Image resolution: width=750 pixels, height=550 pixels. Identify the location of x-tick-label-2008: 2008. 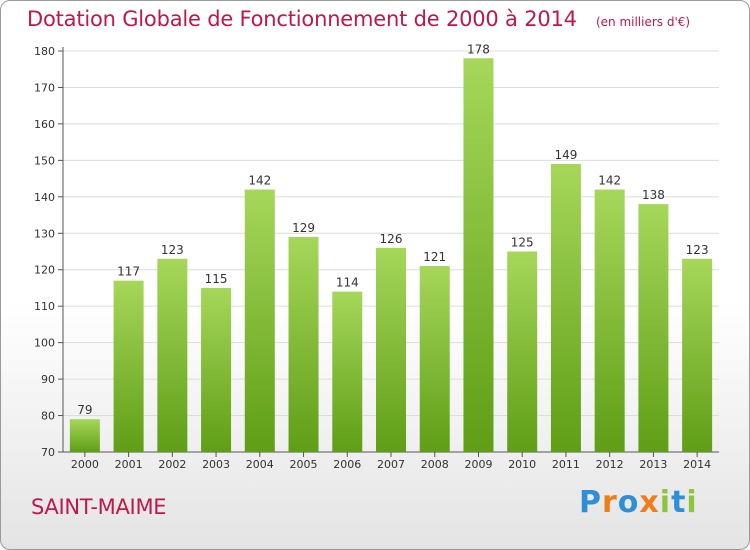
(435, 464).